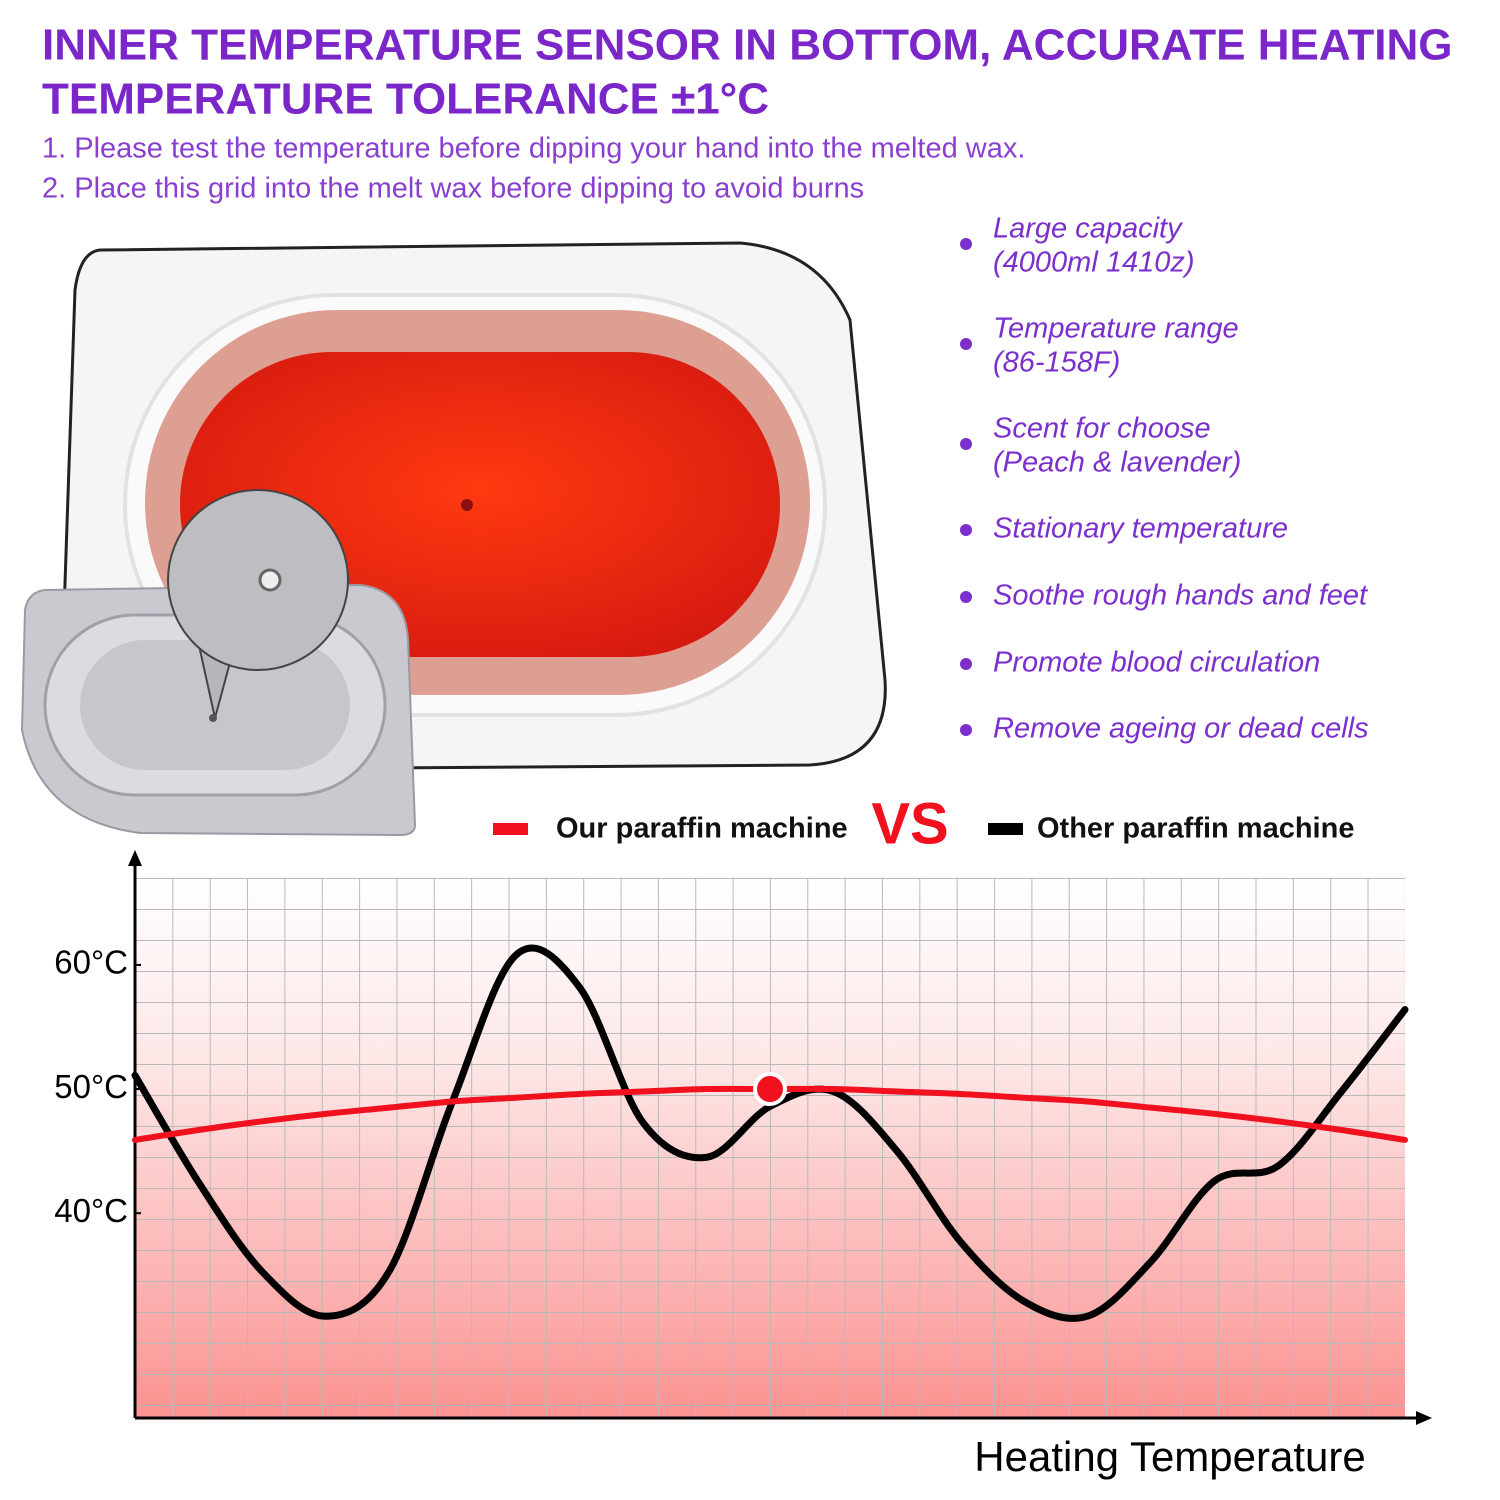 The image size is (1500, 1500). What do you see at coordinates (1102, 429) in the screenshot?
I see `feature-text: Scent for choose` at bounding box center [1102, 429].